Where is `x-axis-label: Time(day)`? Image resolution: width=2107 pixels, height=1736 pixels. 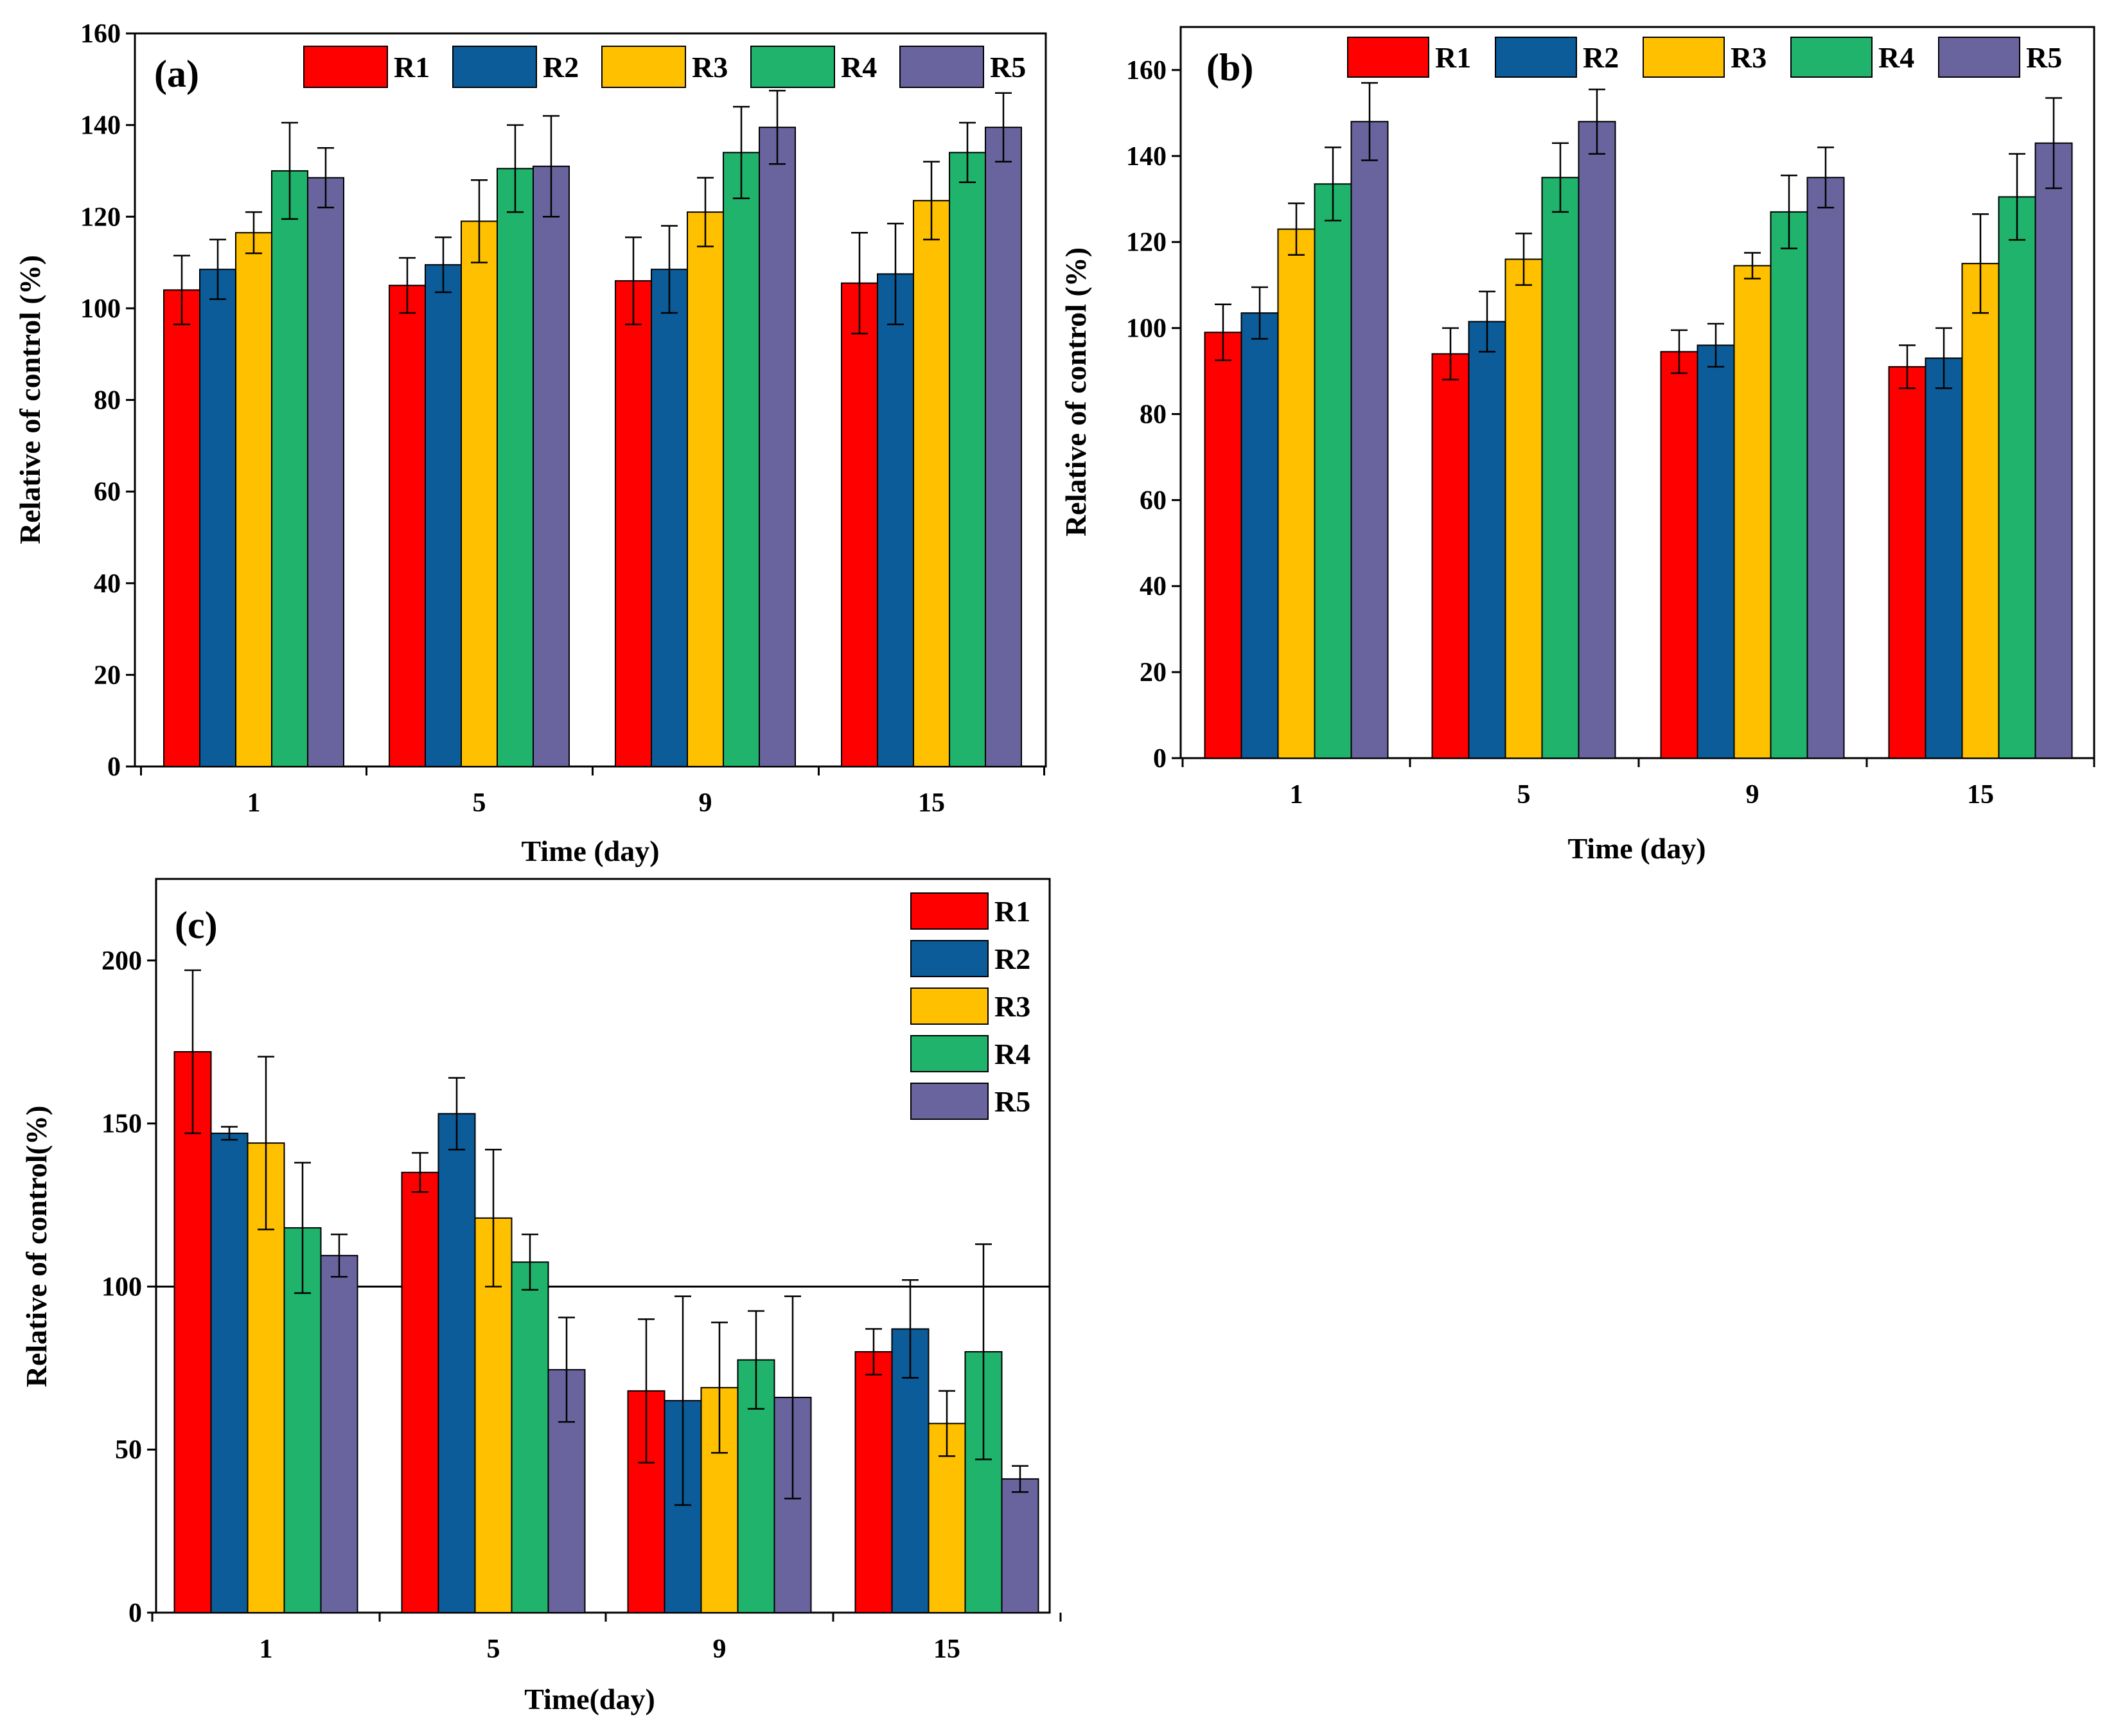 x-axis-label: Time(day) is located at coordinates (589, 1699).